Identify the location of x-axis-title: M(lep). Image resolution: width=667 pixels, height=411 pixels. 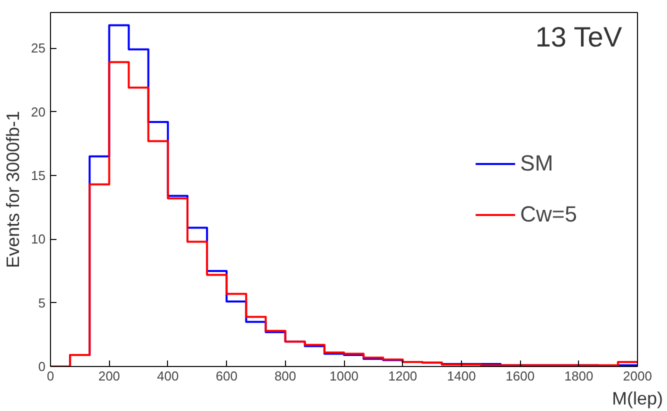
(638, 398).